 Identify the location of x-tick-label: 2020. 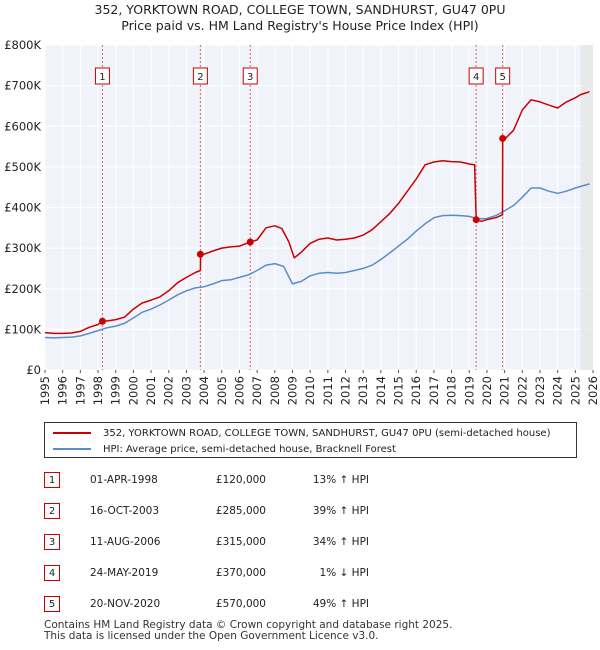
(487, 390).